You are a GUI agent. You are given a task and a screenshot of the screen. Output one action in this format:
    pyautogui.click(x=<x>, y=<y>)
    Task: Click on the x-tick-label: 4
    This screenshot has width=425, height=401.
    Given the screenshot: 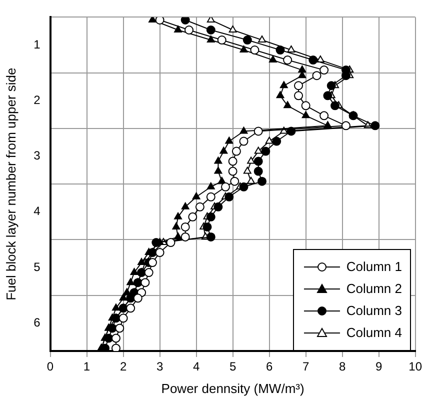 What is the action you would take?
    pyautogui.click(x=196, y=367)
    